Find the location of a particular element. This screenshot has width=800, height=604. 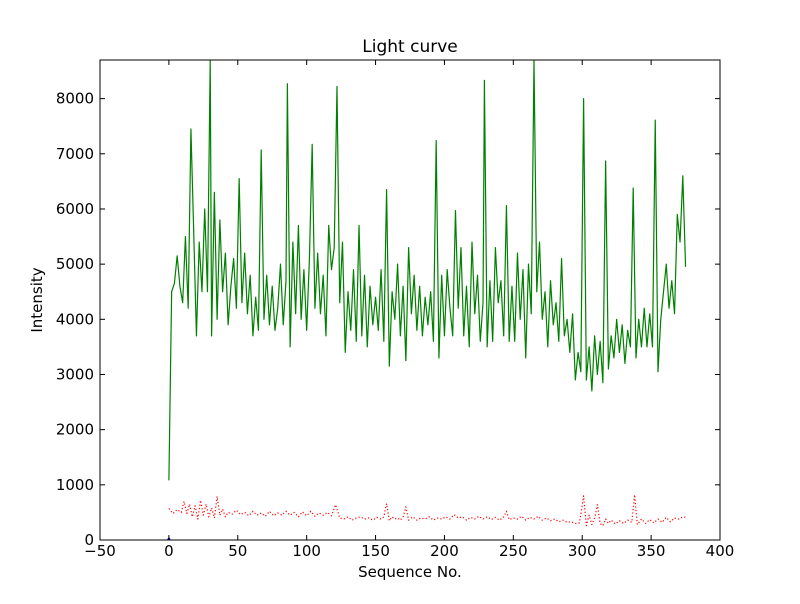

x-tick-label: 50 is located at coordinates (237, 551).